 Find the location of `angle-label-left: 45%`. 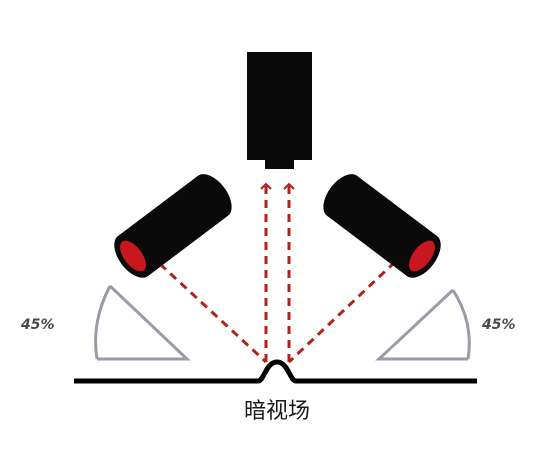

angle-label-left: 45% is located at coordinates (37, 325).